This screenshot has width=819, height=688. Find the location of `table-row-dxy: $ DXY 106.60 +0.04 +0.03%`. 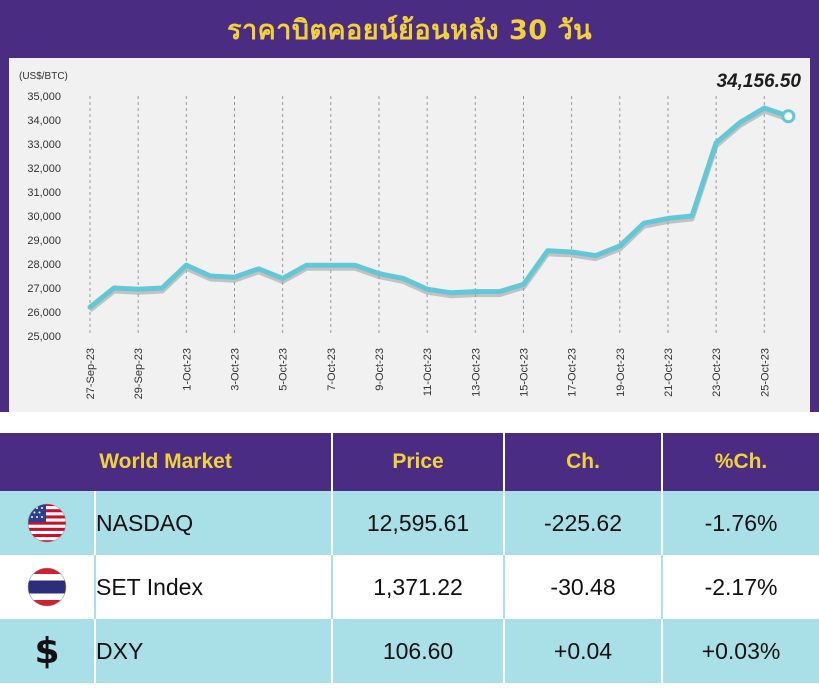

table-row-dxy: $ DXY 106.60 +0.04 +0.03% is located at coordinates (409, 651).